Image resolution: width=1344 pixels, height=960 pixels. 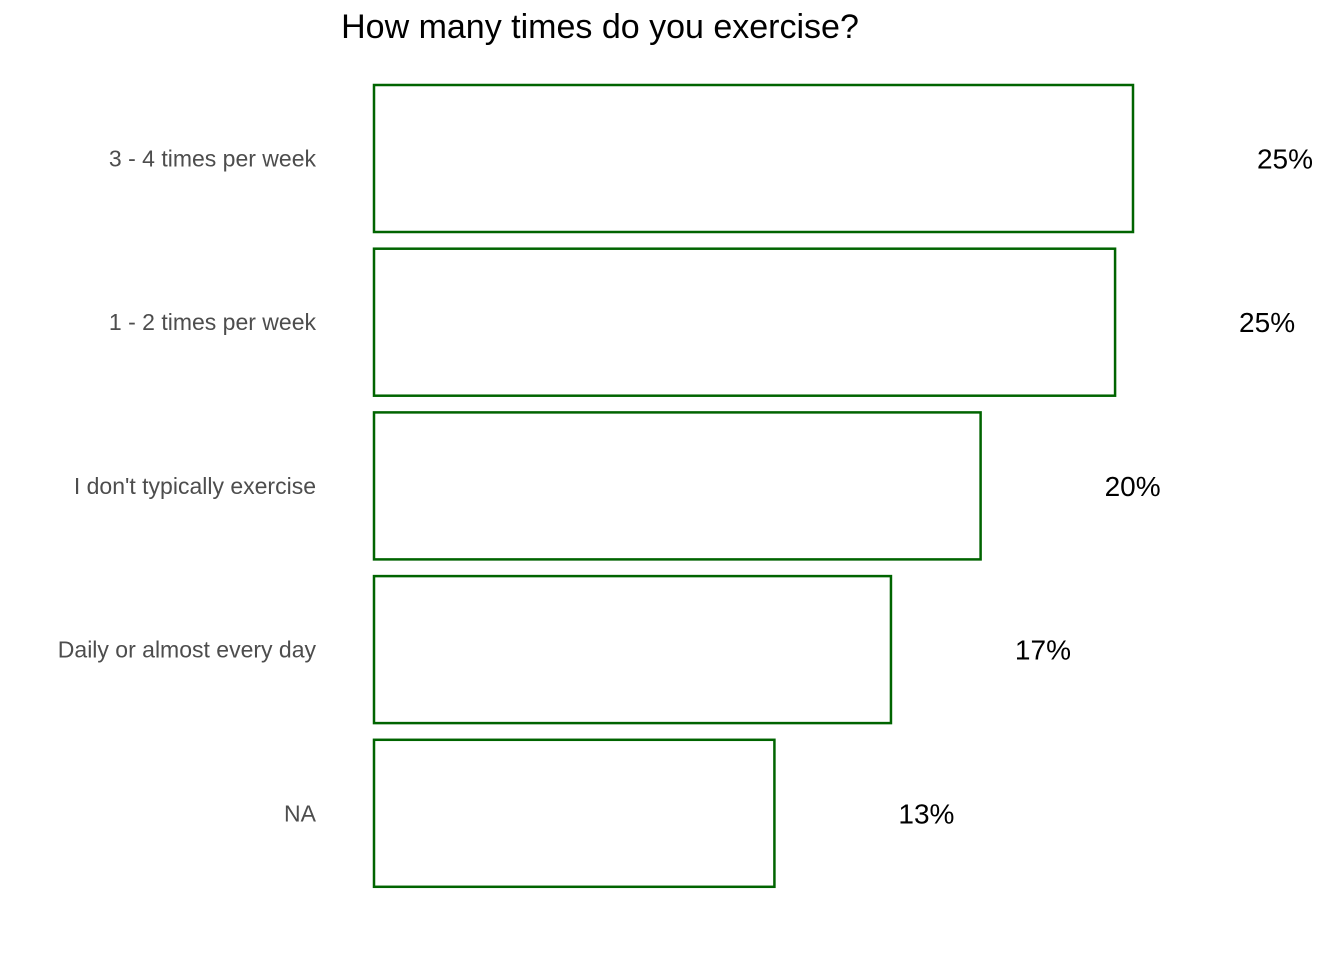 I want to click on category-label: I don't typically exercise, so click(x=195, y=486).